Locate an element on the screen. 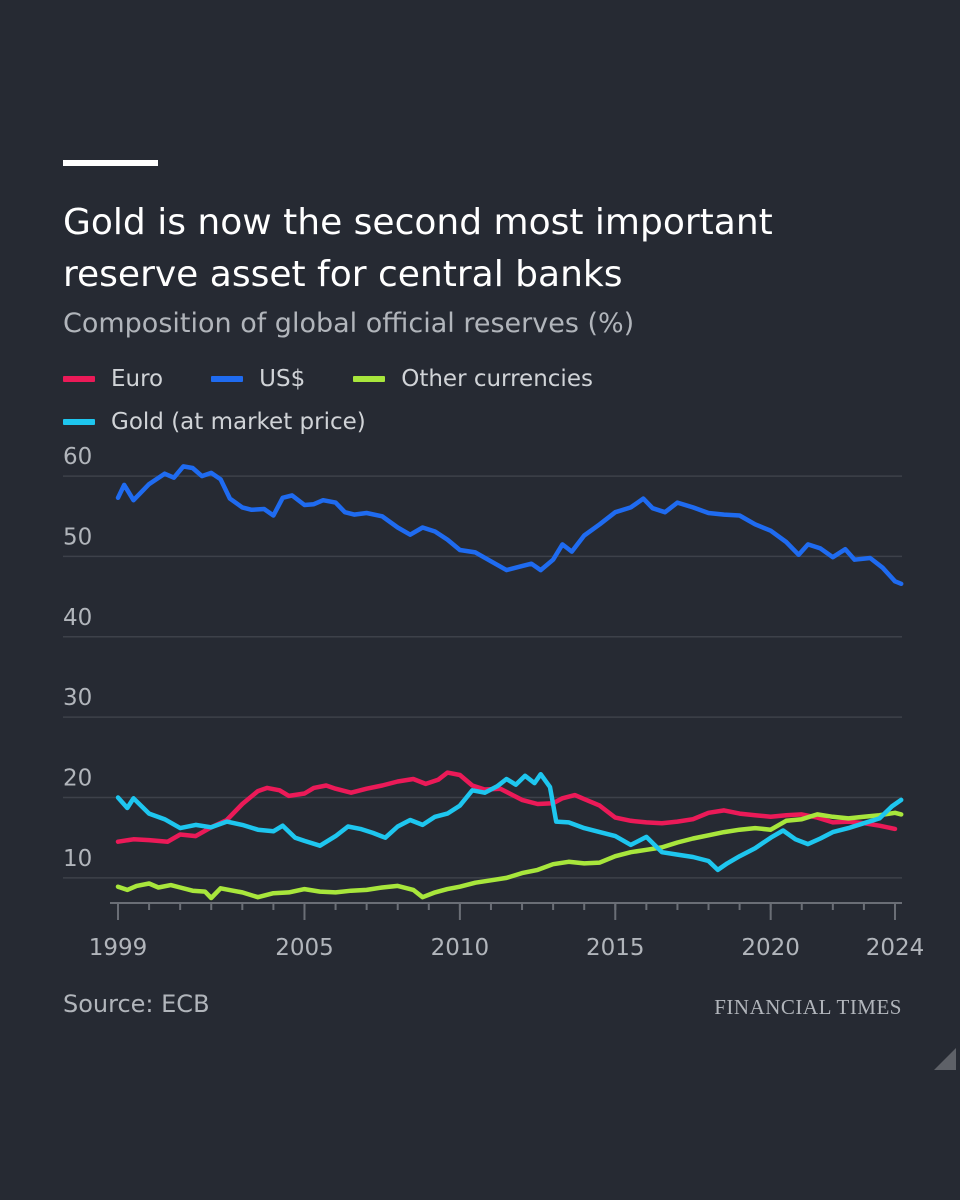 The height and width of the screenshot is (1200, 960). legend-label-other: Other currencies is located at coordinates (497, 379).